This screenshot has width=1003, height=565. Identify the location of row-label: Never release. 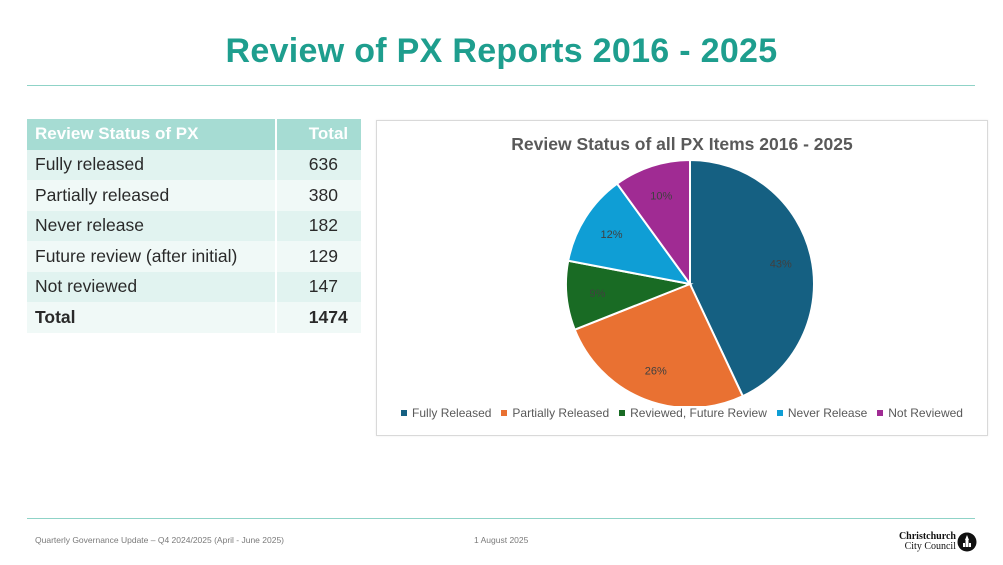
(151, 225).